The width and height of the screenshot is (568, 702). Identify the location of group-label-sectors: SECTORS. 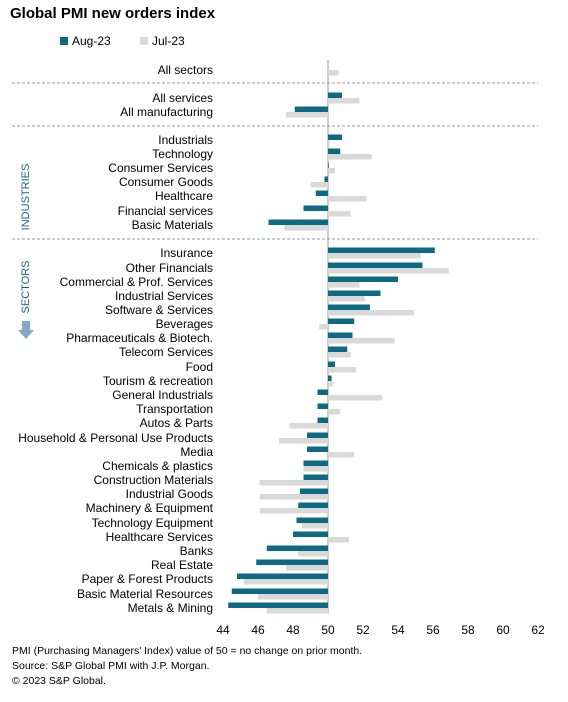
(26, 287).